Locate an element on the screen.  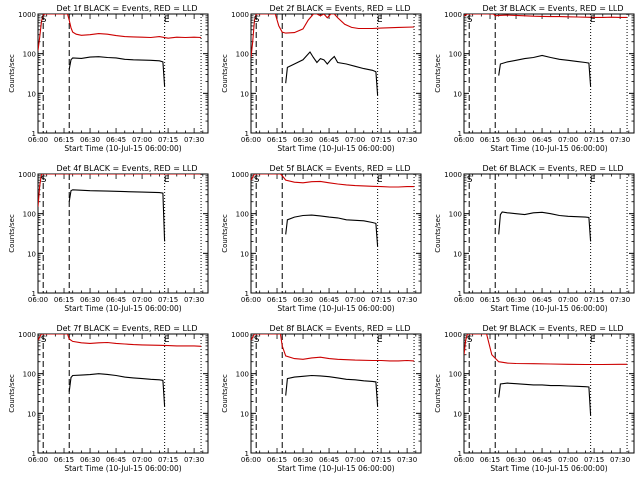
chart-title: Det 6f BLACK = Events, RED = LLD is located at coordinates (552, 168).